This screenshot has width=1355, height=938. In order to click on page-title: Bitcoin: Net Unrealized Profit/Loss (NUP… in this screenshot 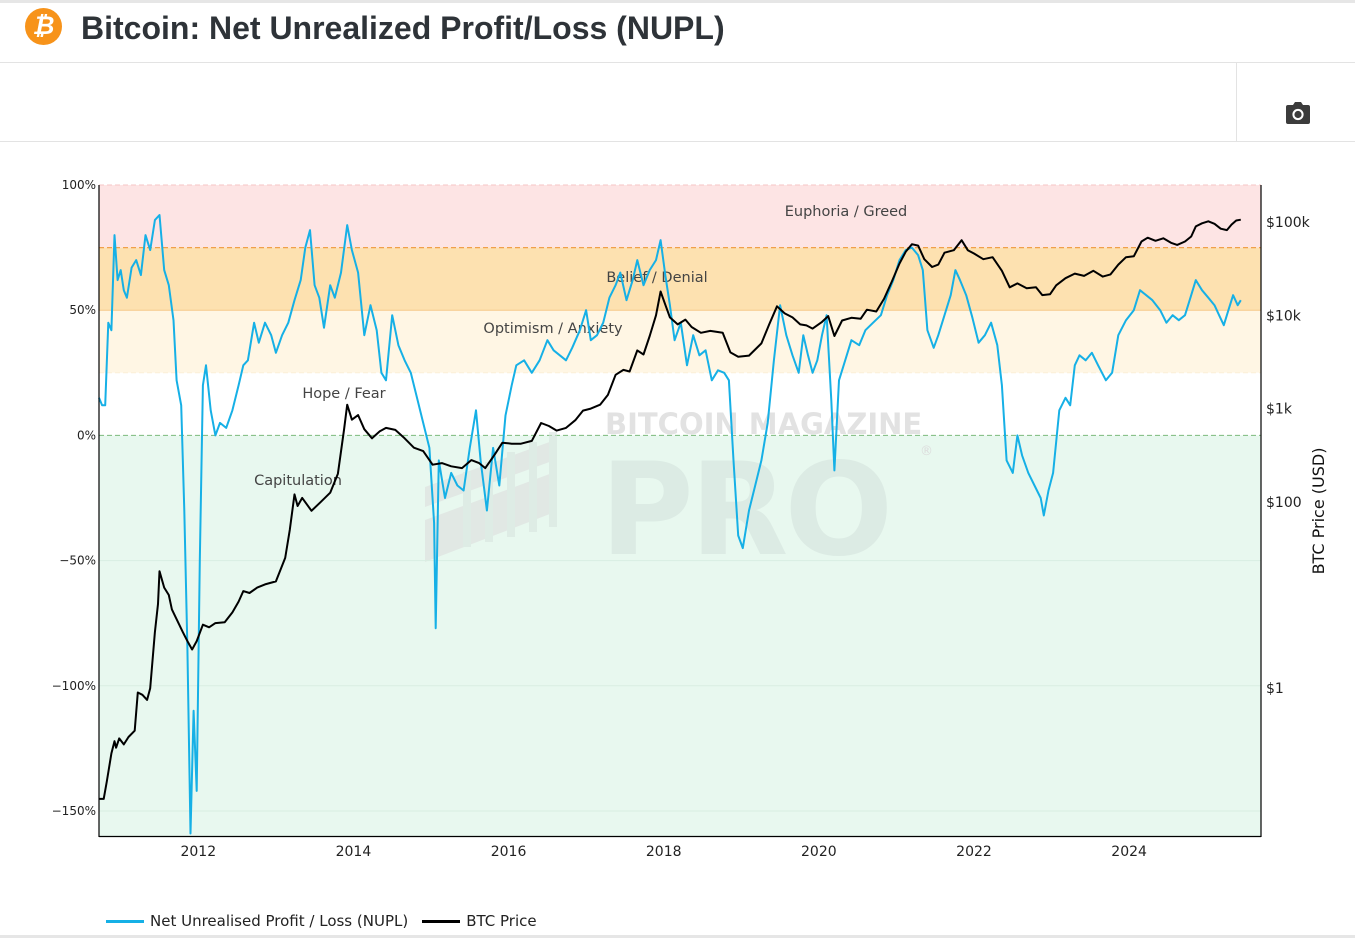, I will do `click(403, 28)`.